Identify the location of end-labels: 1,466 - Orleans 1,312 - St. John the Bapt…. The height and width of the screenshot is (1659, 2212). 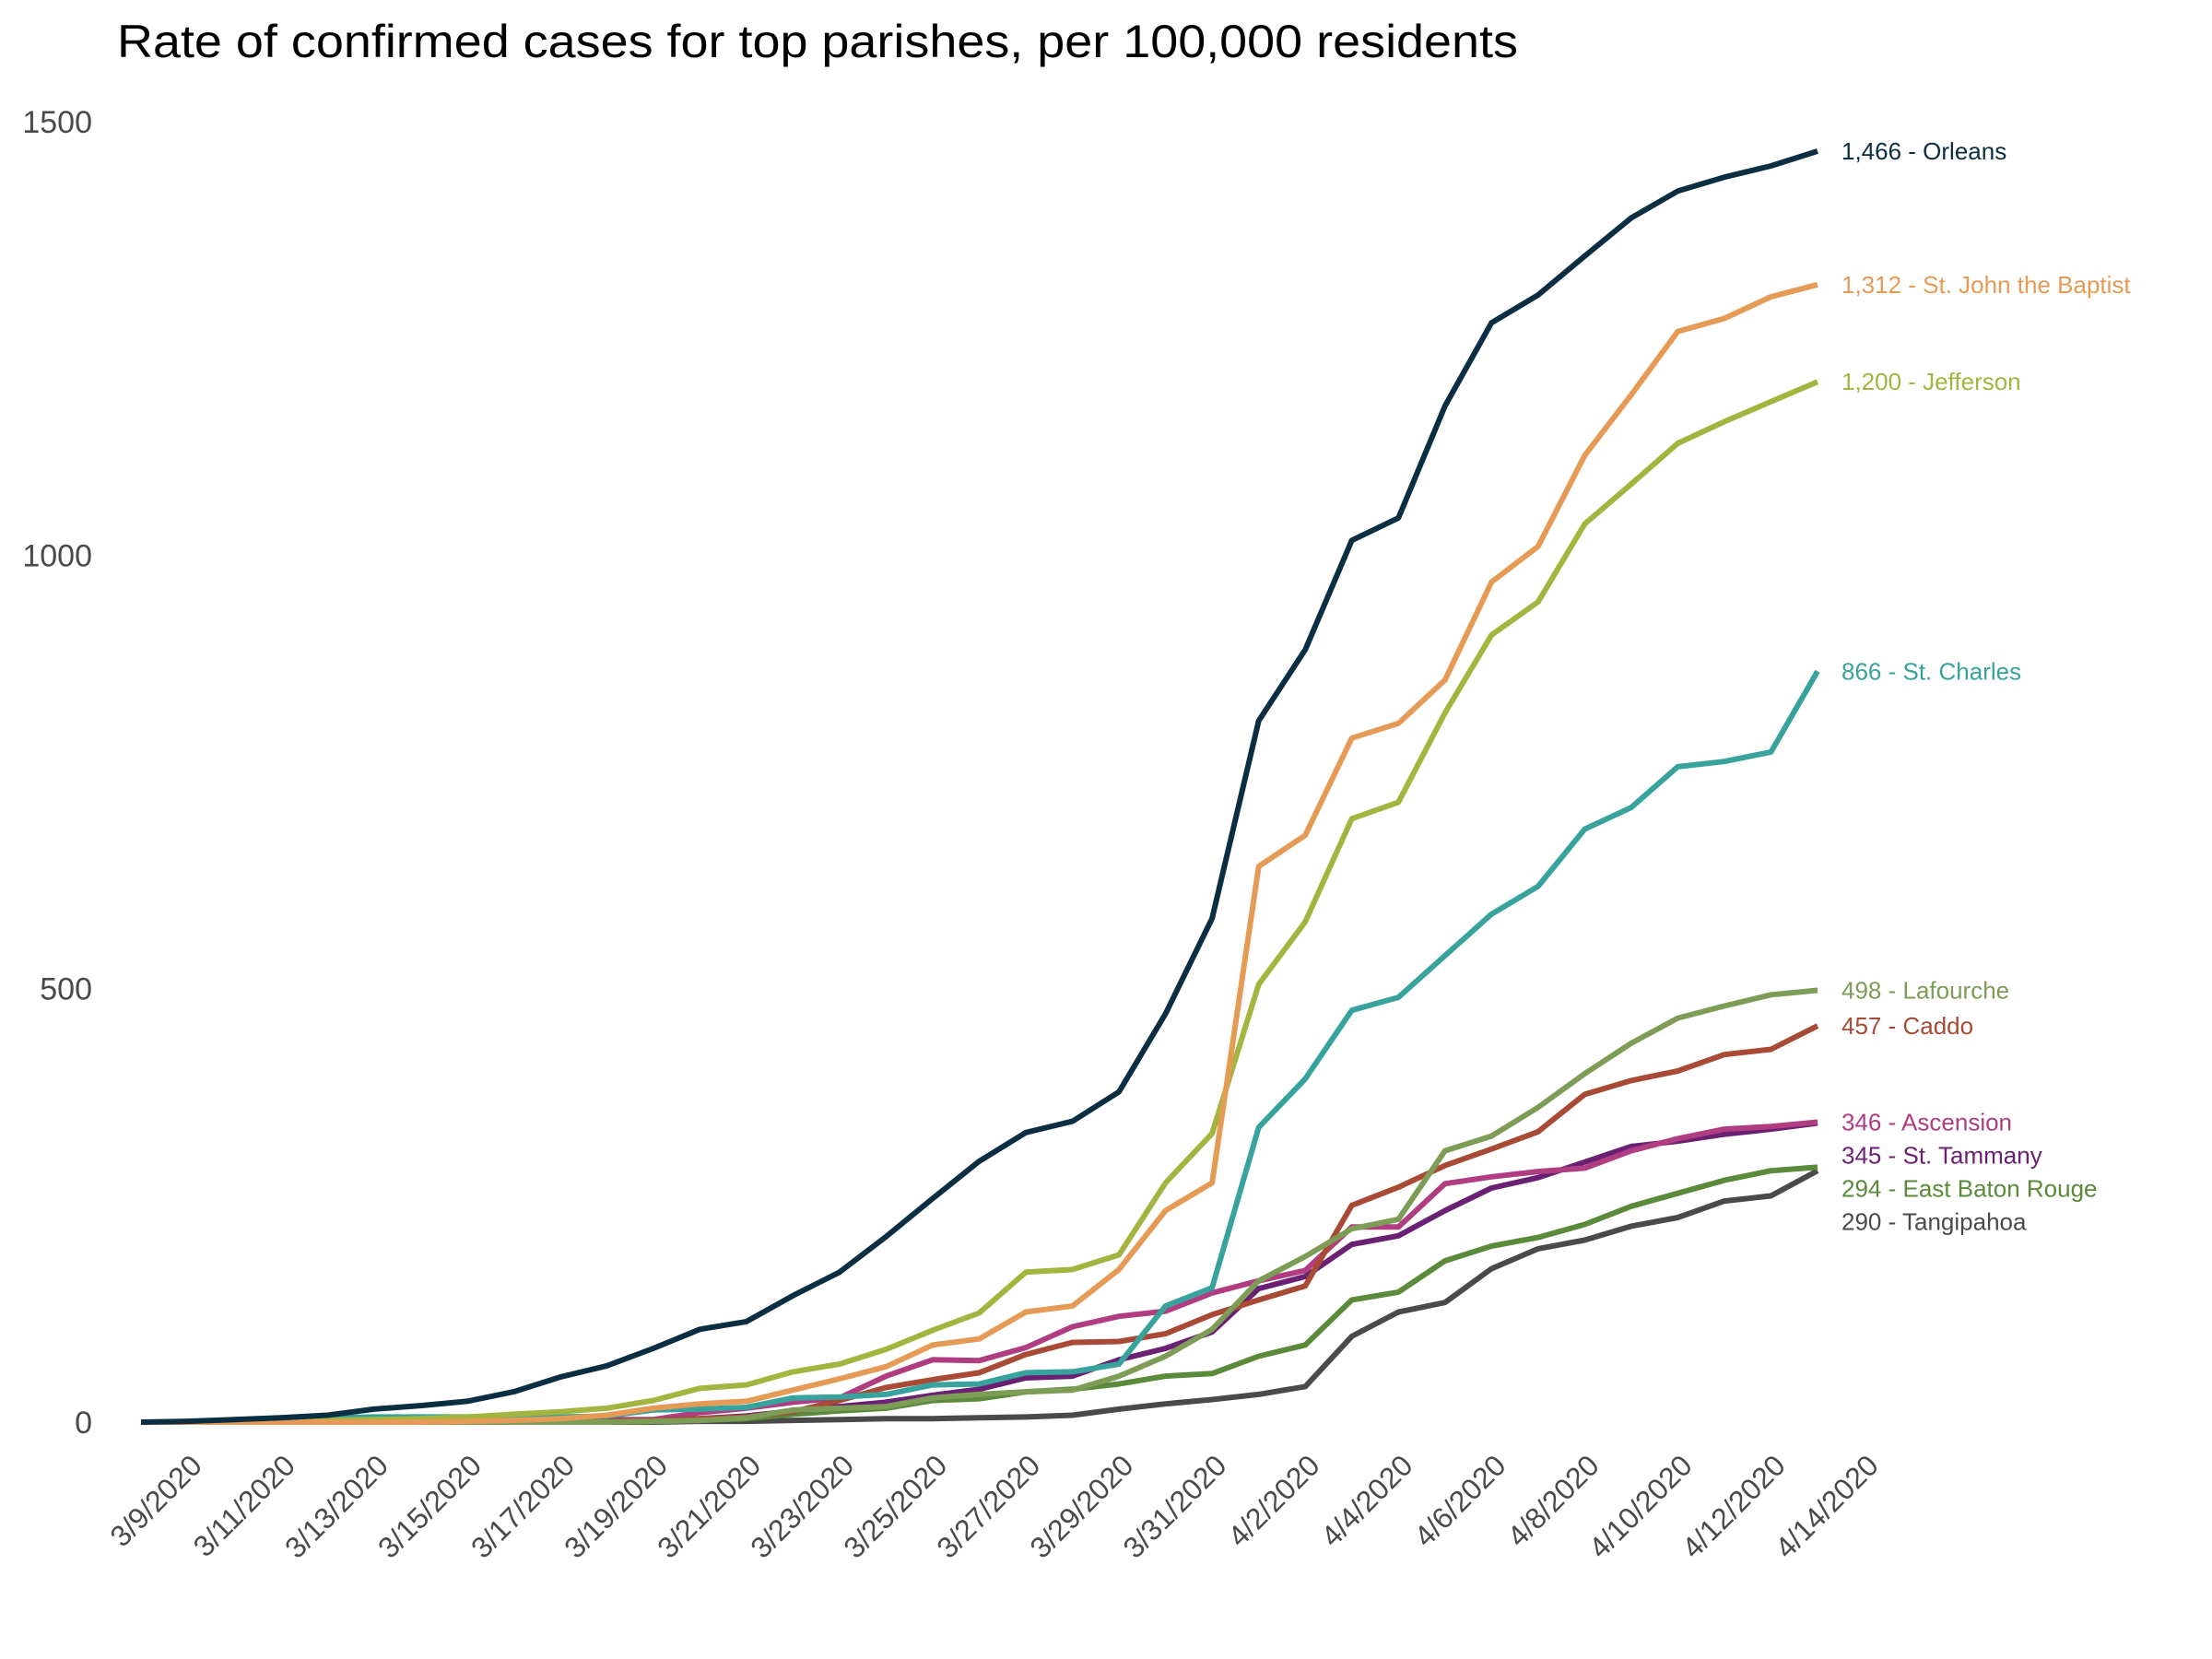
(1986, 686).